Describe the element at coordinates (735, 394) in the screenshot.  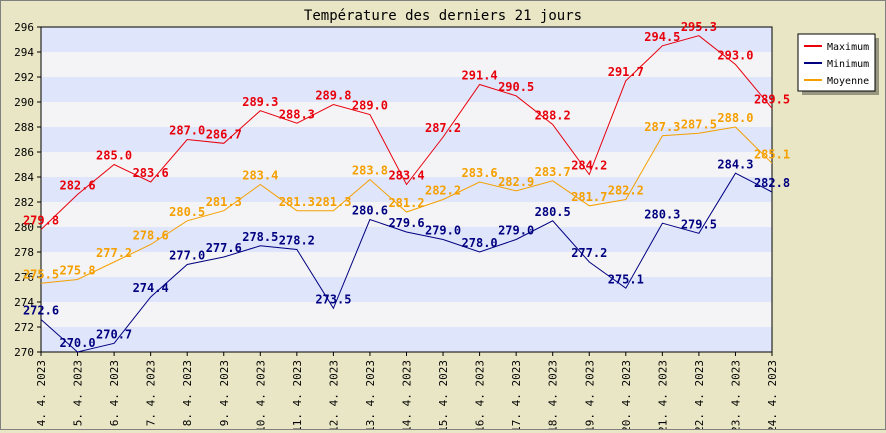
I see `x-tick-label: 23. 4. 2023` at that location.